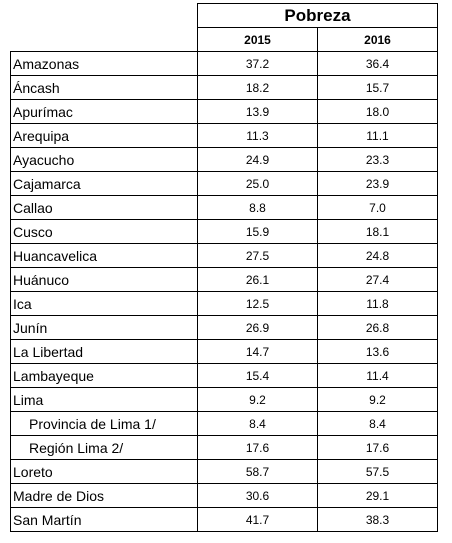 This screenshot has width=452, height=543. What do you see at coordinates (257, 255) in the screenshot?
I see `value-2015: 27.5` at bounding box center [257, 255].